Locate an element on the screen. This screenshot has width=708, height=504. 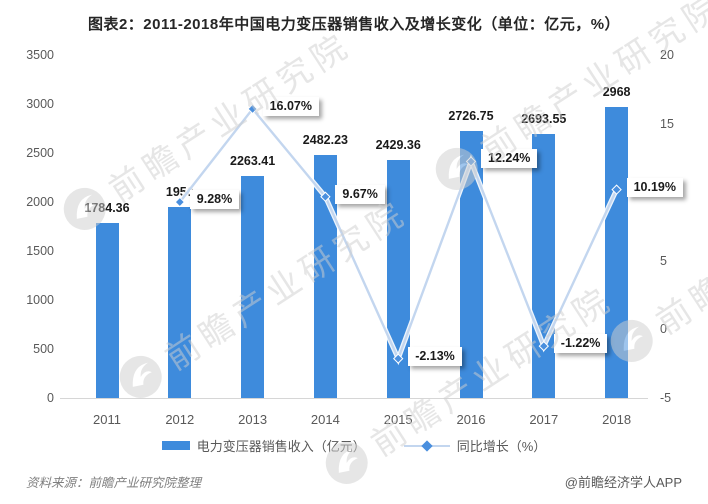
y-axis-left-tick: 3500 is located at coordinates (40, 55).